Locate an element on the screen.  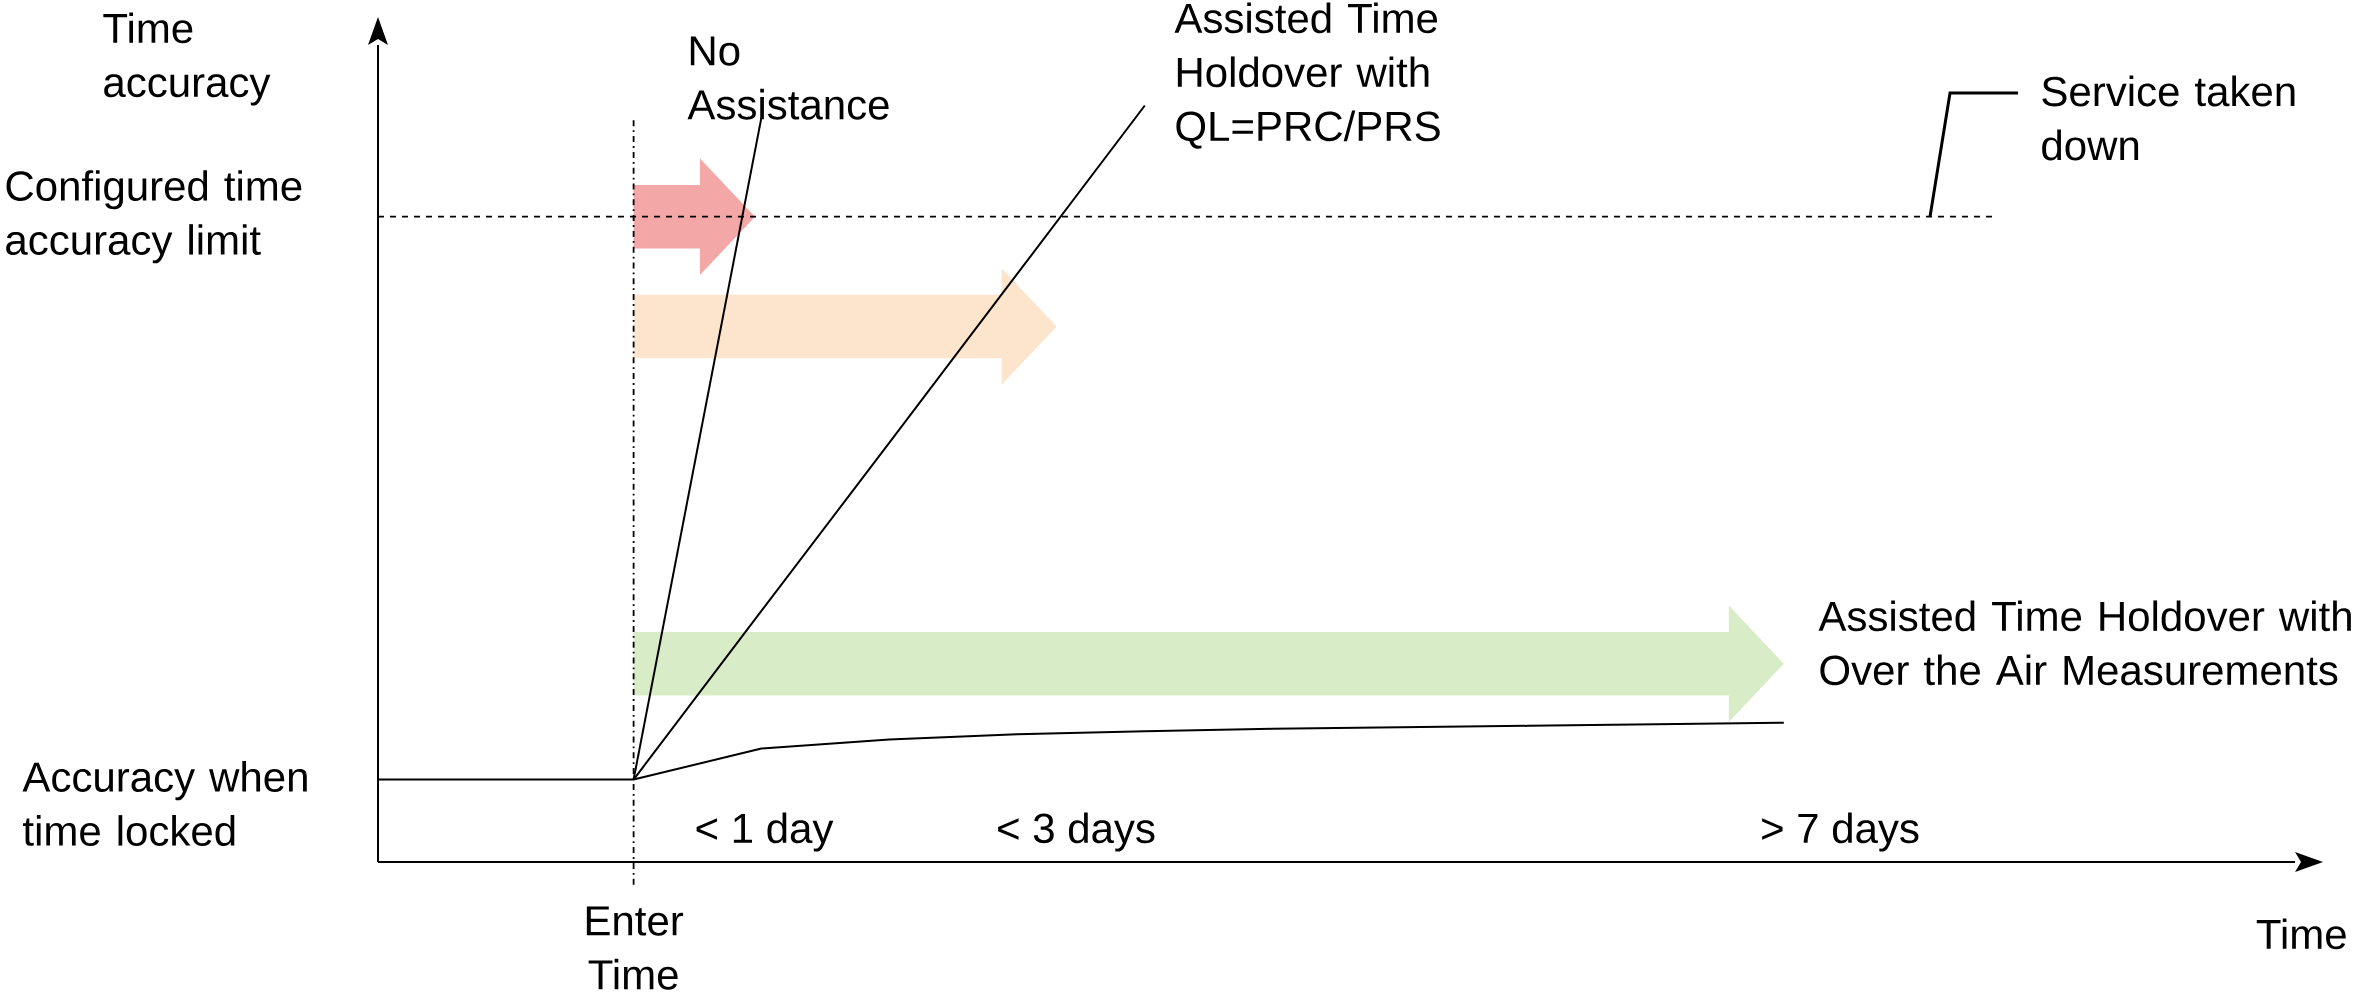
annotation: < 3 days is located at coordinates (1076, 832).